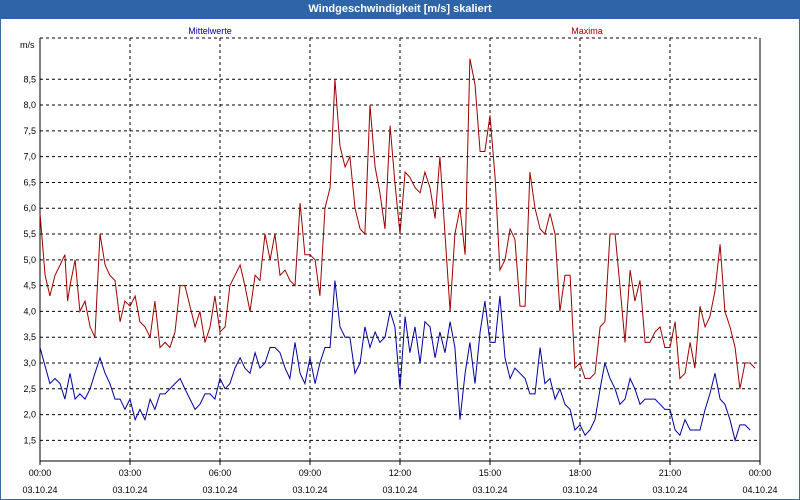 This screenshot has width=800, height=500. What do you see at coordinates (29, 311) in the screenshot?
I see `y-tick-label: 4,0` at bounding box center [29, 311].